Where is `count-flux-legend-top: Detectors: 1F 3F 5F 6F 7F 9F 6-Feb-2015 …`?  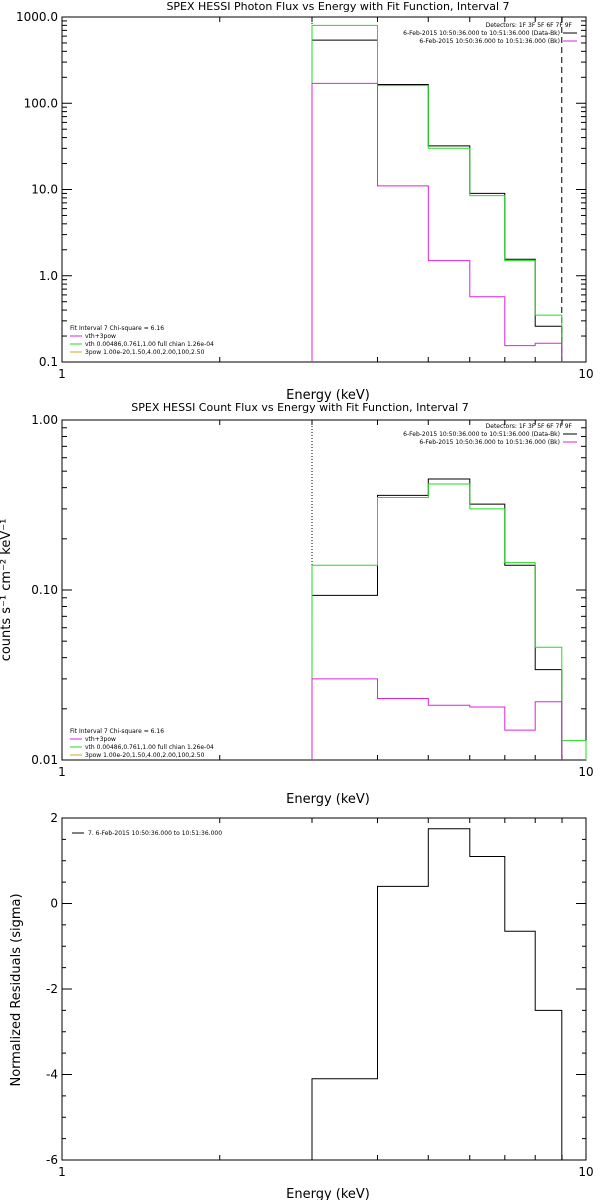 count-flux-legend-top: Detectors: 1F 3F 5F 6F 7F 9F 6-Feb-2015 … is located at coordinates (490, 434).